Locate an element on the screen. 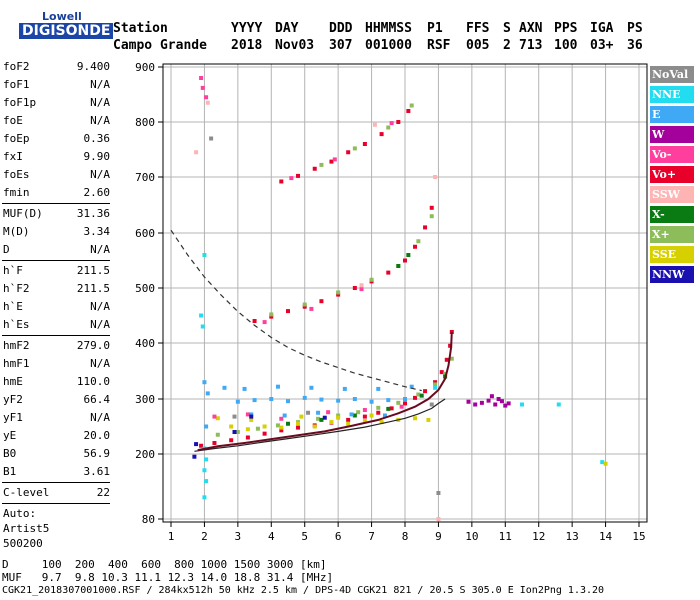 The width and height of the screenshot is (700, 600). x-tick-label: 14 is located at coordinates (606, 536).